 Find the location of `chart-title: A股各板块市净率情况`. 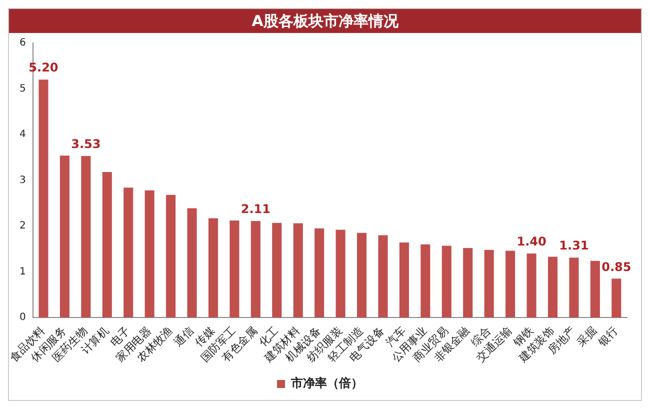

chart-title: A股各板块市净率情况 is located at coordinates (325, 21).